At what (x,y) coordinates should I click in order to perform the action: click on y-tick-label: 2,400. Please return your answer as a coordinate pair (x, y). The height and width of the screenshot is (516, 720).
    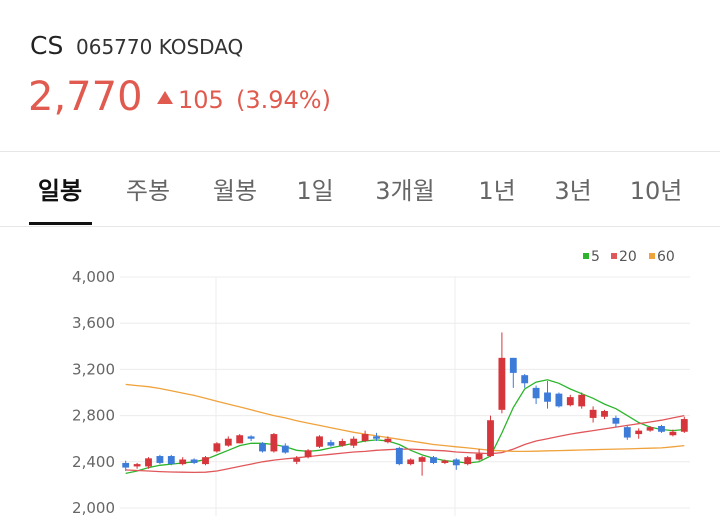
    Looking at the image, I should click on (93, 462).